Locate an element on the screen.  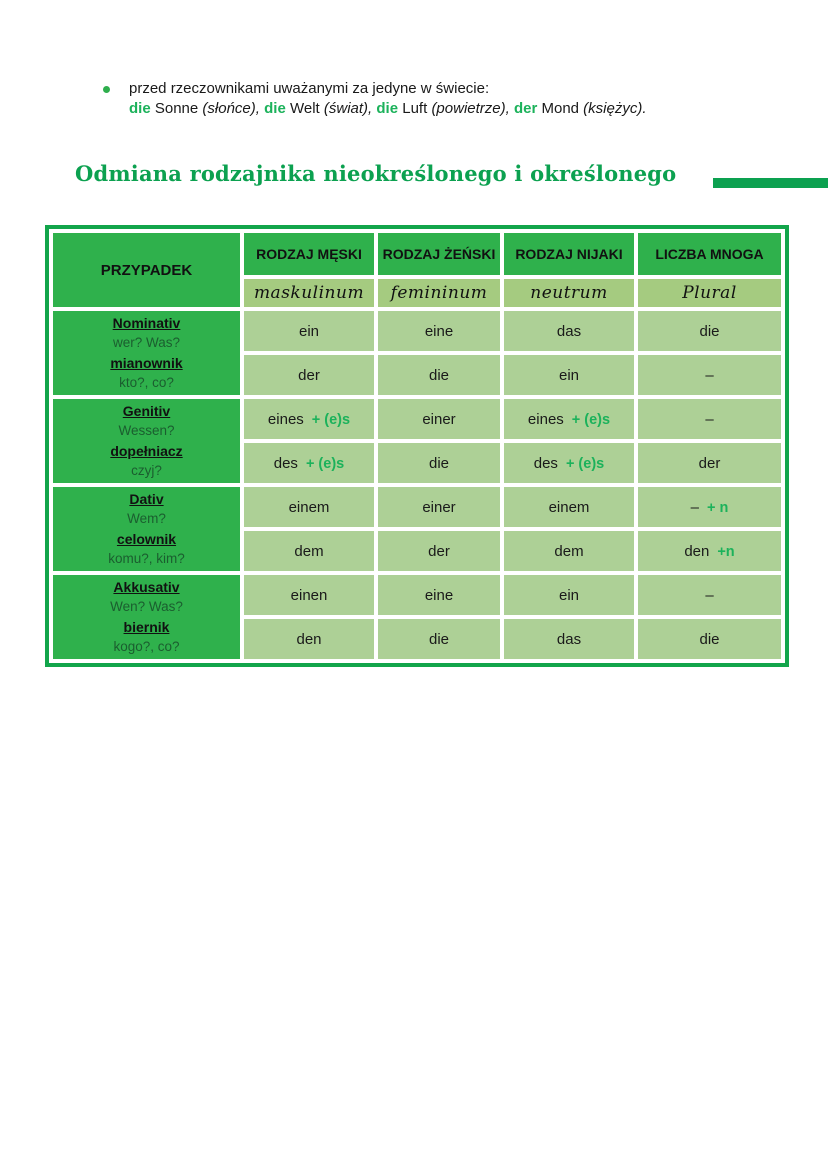
bullet-line2-part: Sonne is located at coordinates (176, 108).